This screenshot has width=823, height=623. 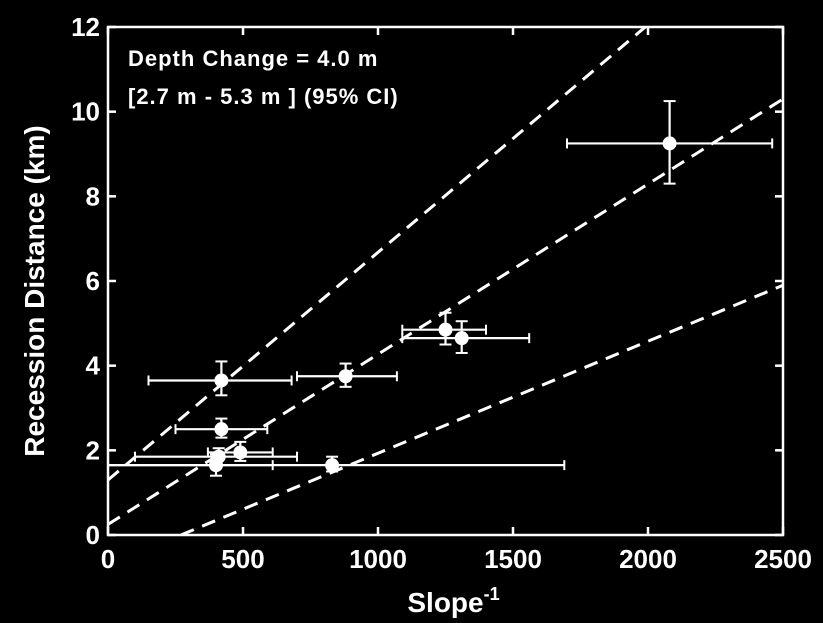 What do you see at coordinates (783, 559) in the screenshot?
I see `x-tick-label: 2500` at bounding box center [783, 559].